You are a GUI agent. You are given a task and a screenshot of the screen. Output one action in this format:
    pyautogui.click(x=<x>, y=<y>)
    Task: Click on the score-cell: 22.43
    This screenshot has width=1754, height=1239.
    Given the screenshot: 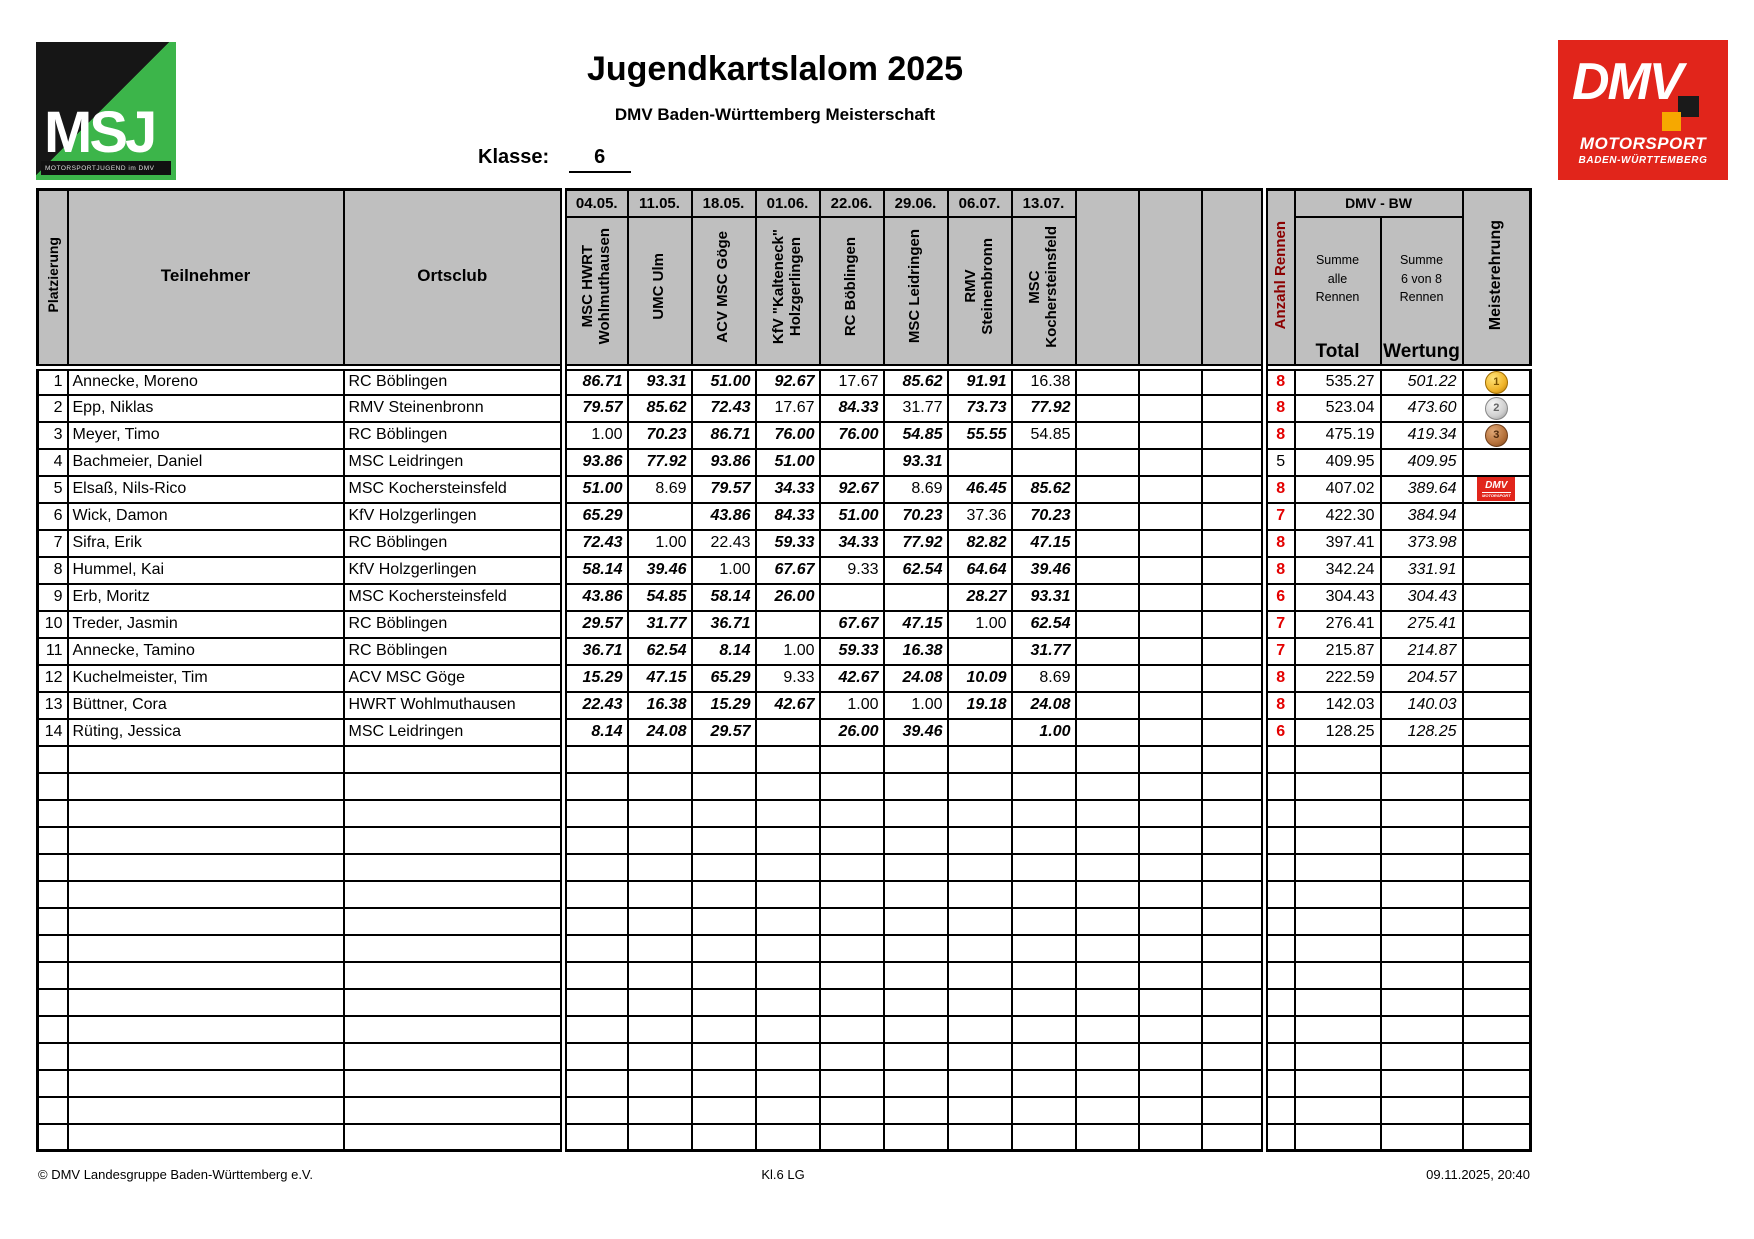 What is the action you would take?
    pyautogui.click(x=723, y=543)
    